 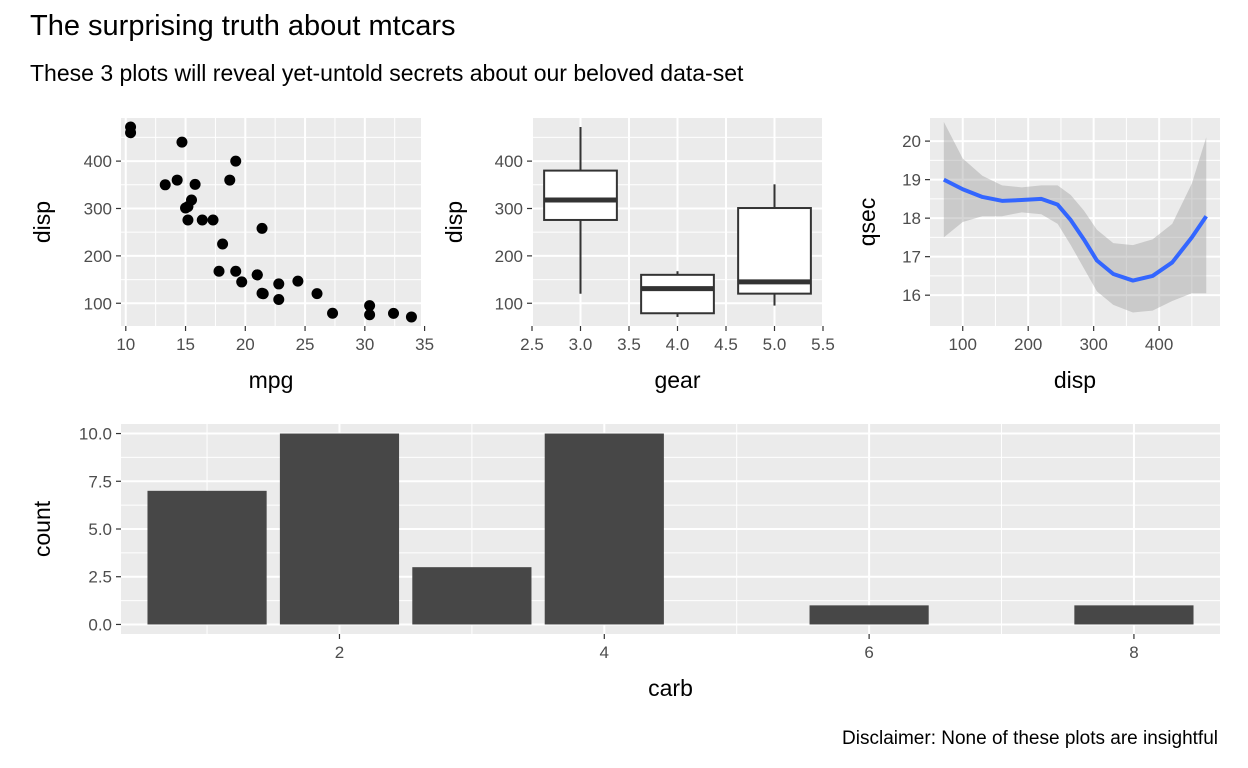 I want to click on x-tick-label: 10, so click(x=125, y=344).